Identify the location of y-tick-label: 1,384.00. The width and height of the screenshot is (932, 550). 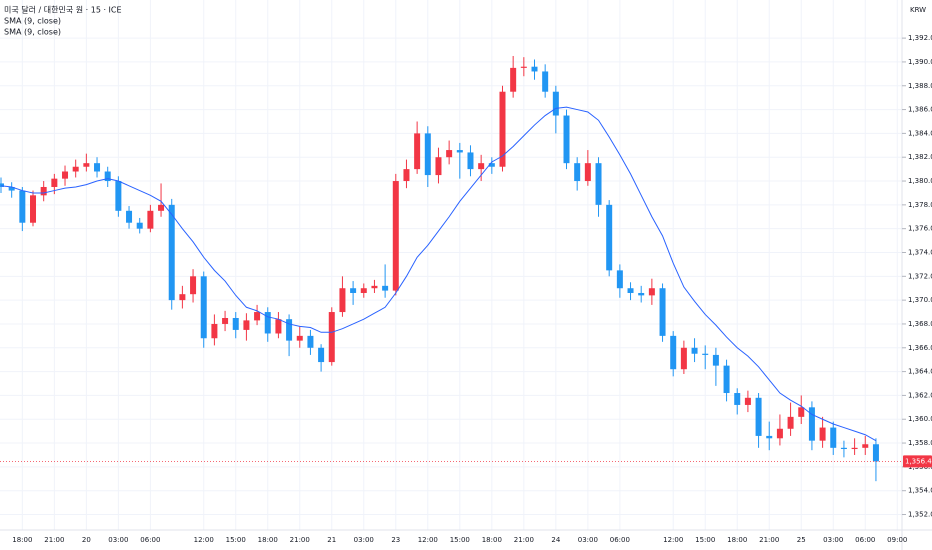
(920, 133).